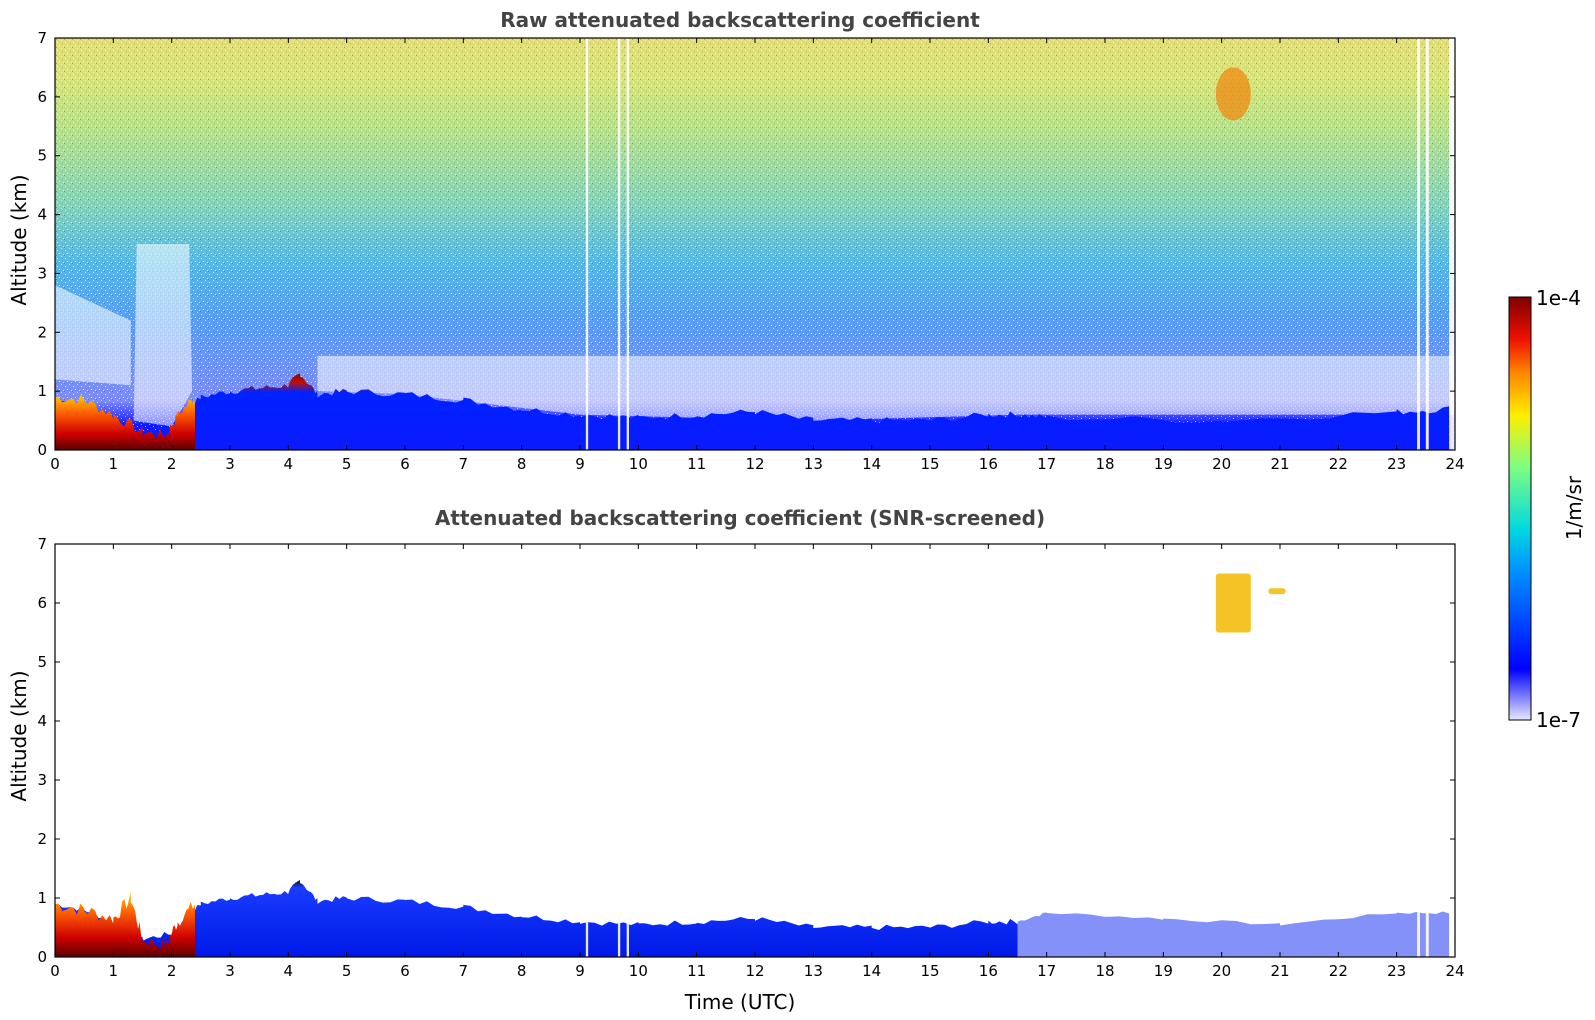 This screenshot has width=1595, height=1020. Describe the element at coordinates (1558, 720) in the screenshot. I see `colorbar-min-label: 1e-7` at that location.